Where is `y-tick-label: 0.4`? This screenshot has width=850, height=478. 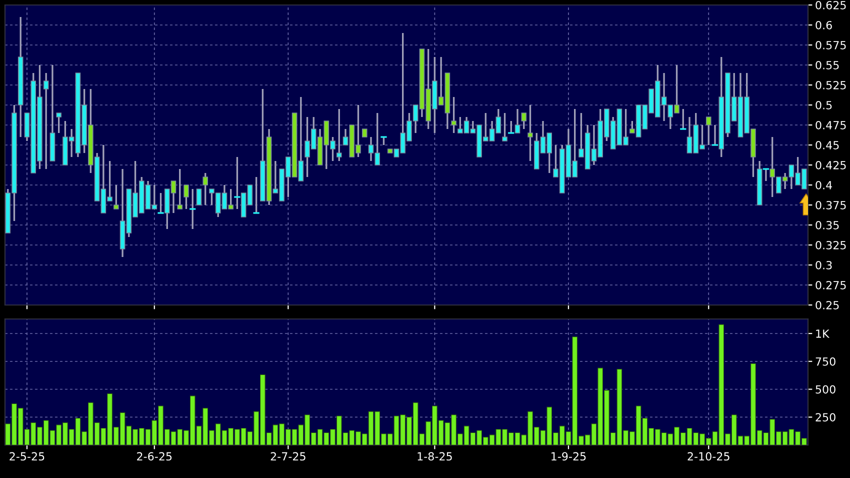
y-tick-label: 0.4 is located at coordinates (824, 185).